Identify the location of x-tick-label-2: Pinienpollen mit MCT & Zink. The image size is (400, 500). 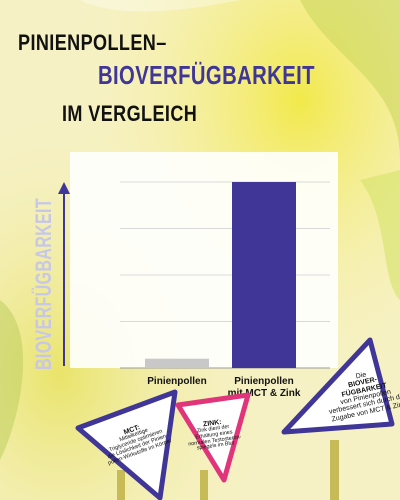
(264, 387).